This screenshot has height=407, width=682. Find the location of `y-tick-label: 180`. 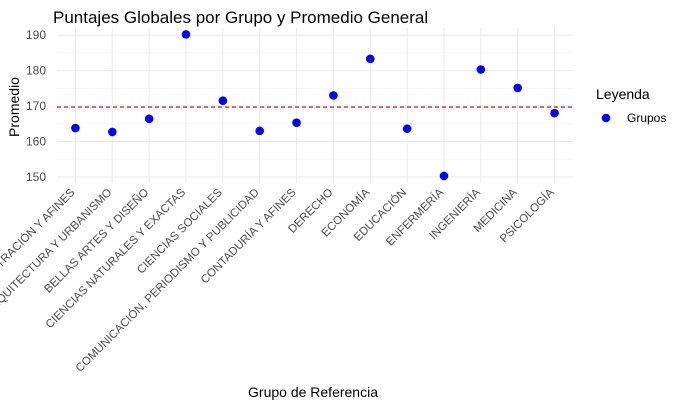

y-tick-label: 180 is located at coordinates (36, 71).